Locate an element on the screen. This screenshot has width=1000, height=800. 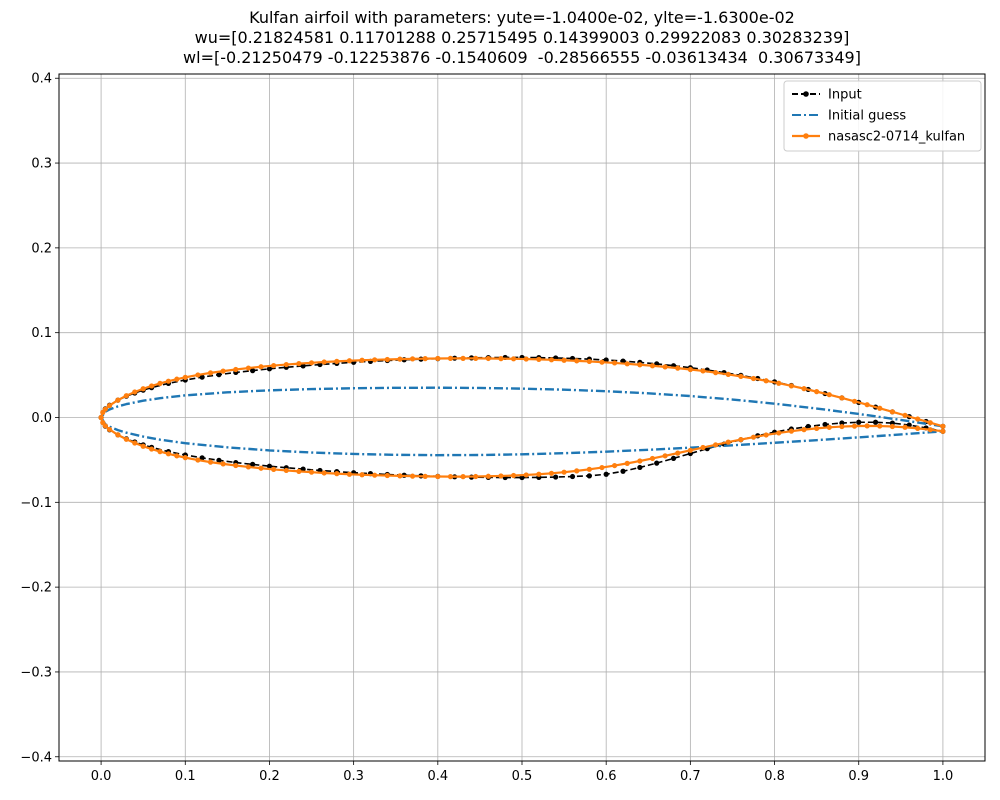
series-initial-guess is located at coordinates (521, 421).